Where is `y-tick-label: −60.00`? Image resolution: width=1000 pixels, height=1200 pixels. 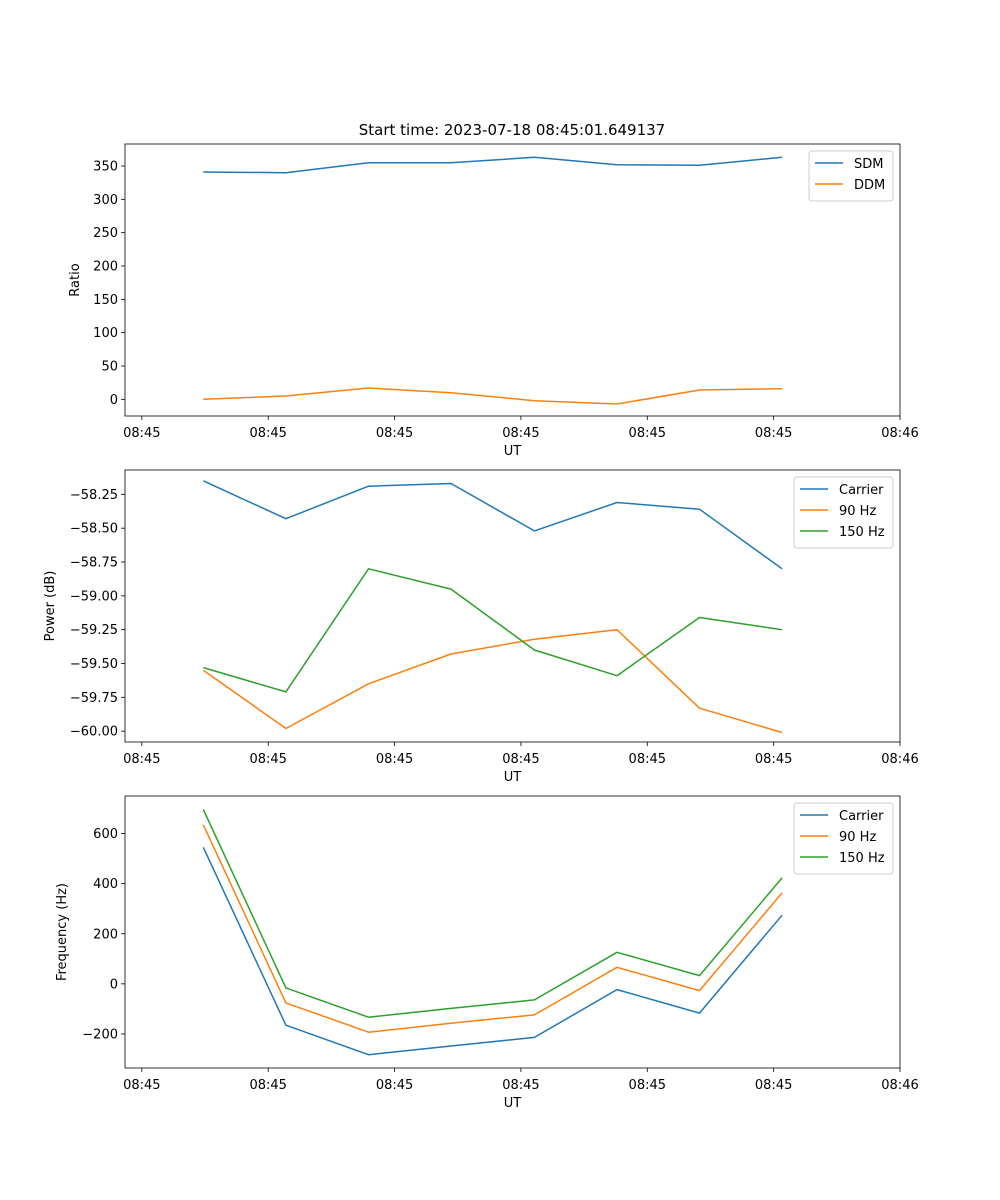 y-tick-label: −60.00 is located at coordinates (94, 732).